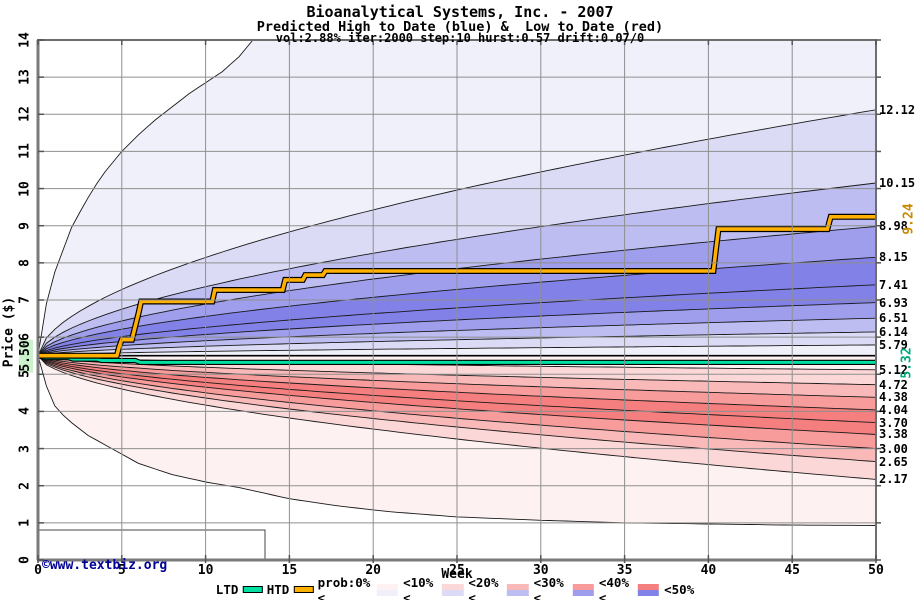  I want to click on x-tick-label: 15, so click(289, 570).